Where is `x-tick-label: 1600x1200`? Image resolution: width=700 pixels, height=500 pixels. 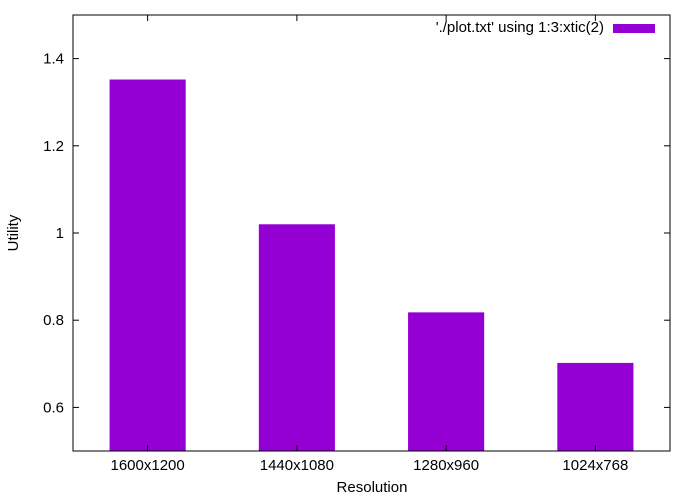 x-tick-label: 1600x1200 is located at coordinates (148, 465).